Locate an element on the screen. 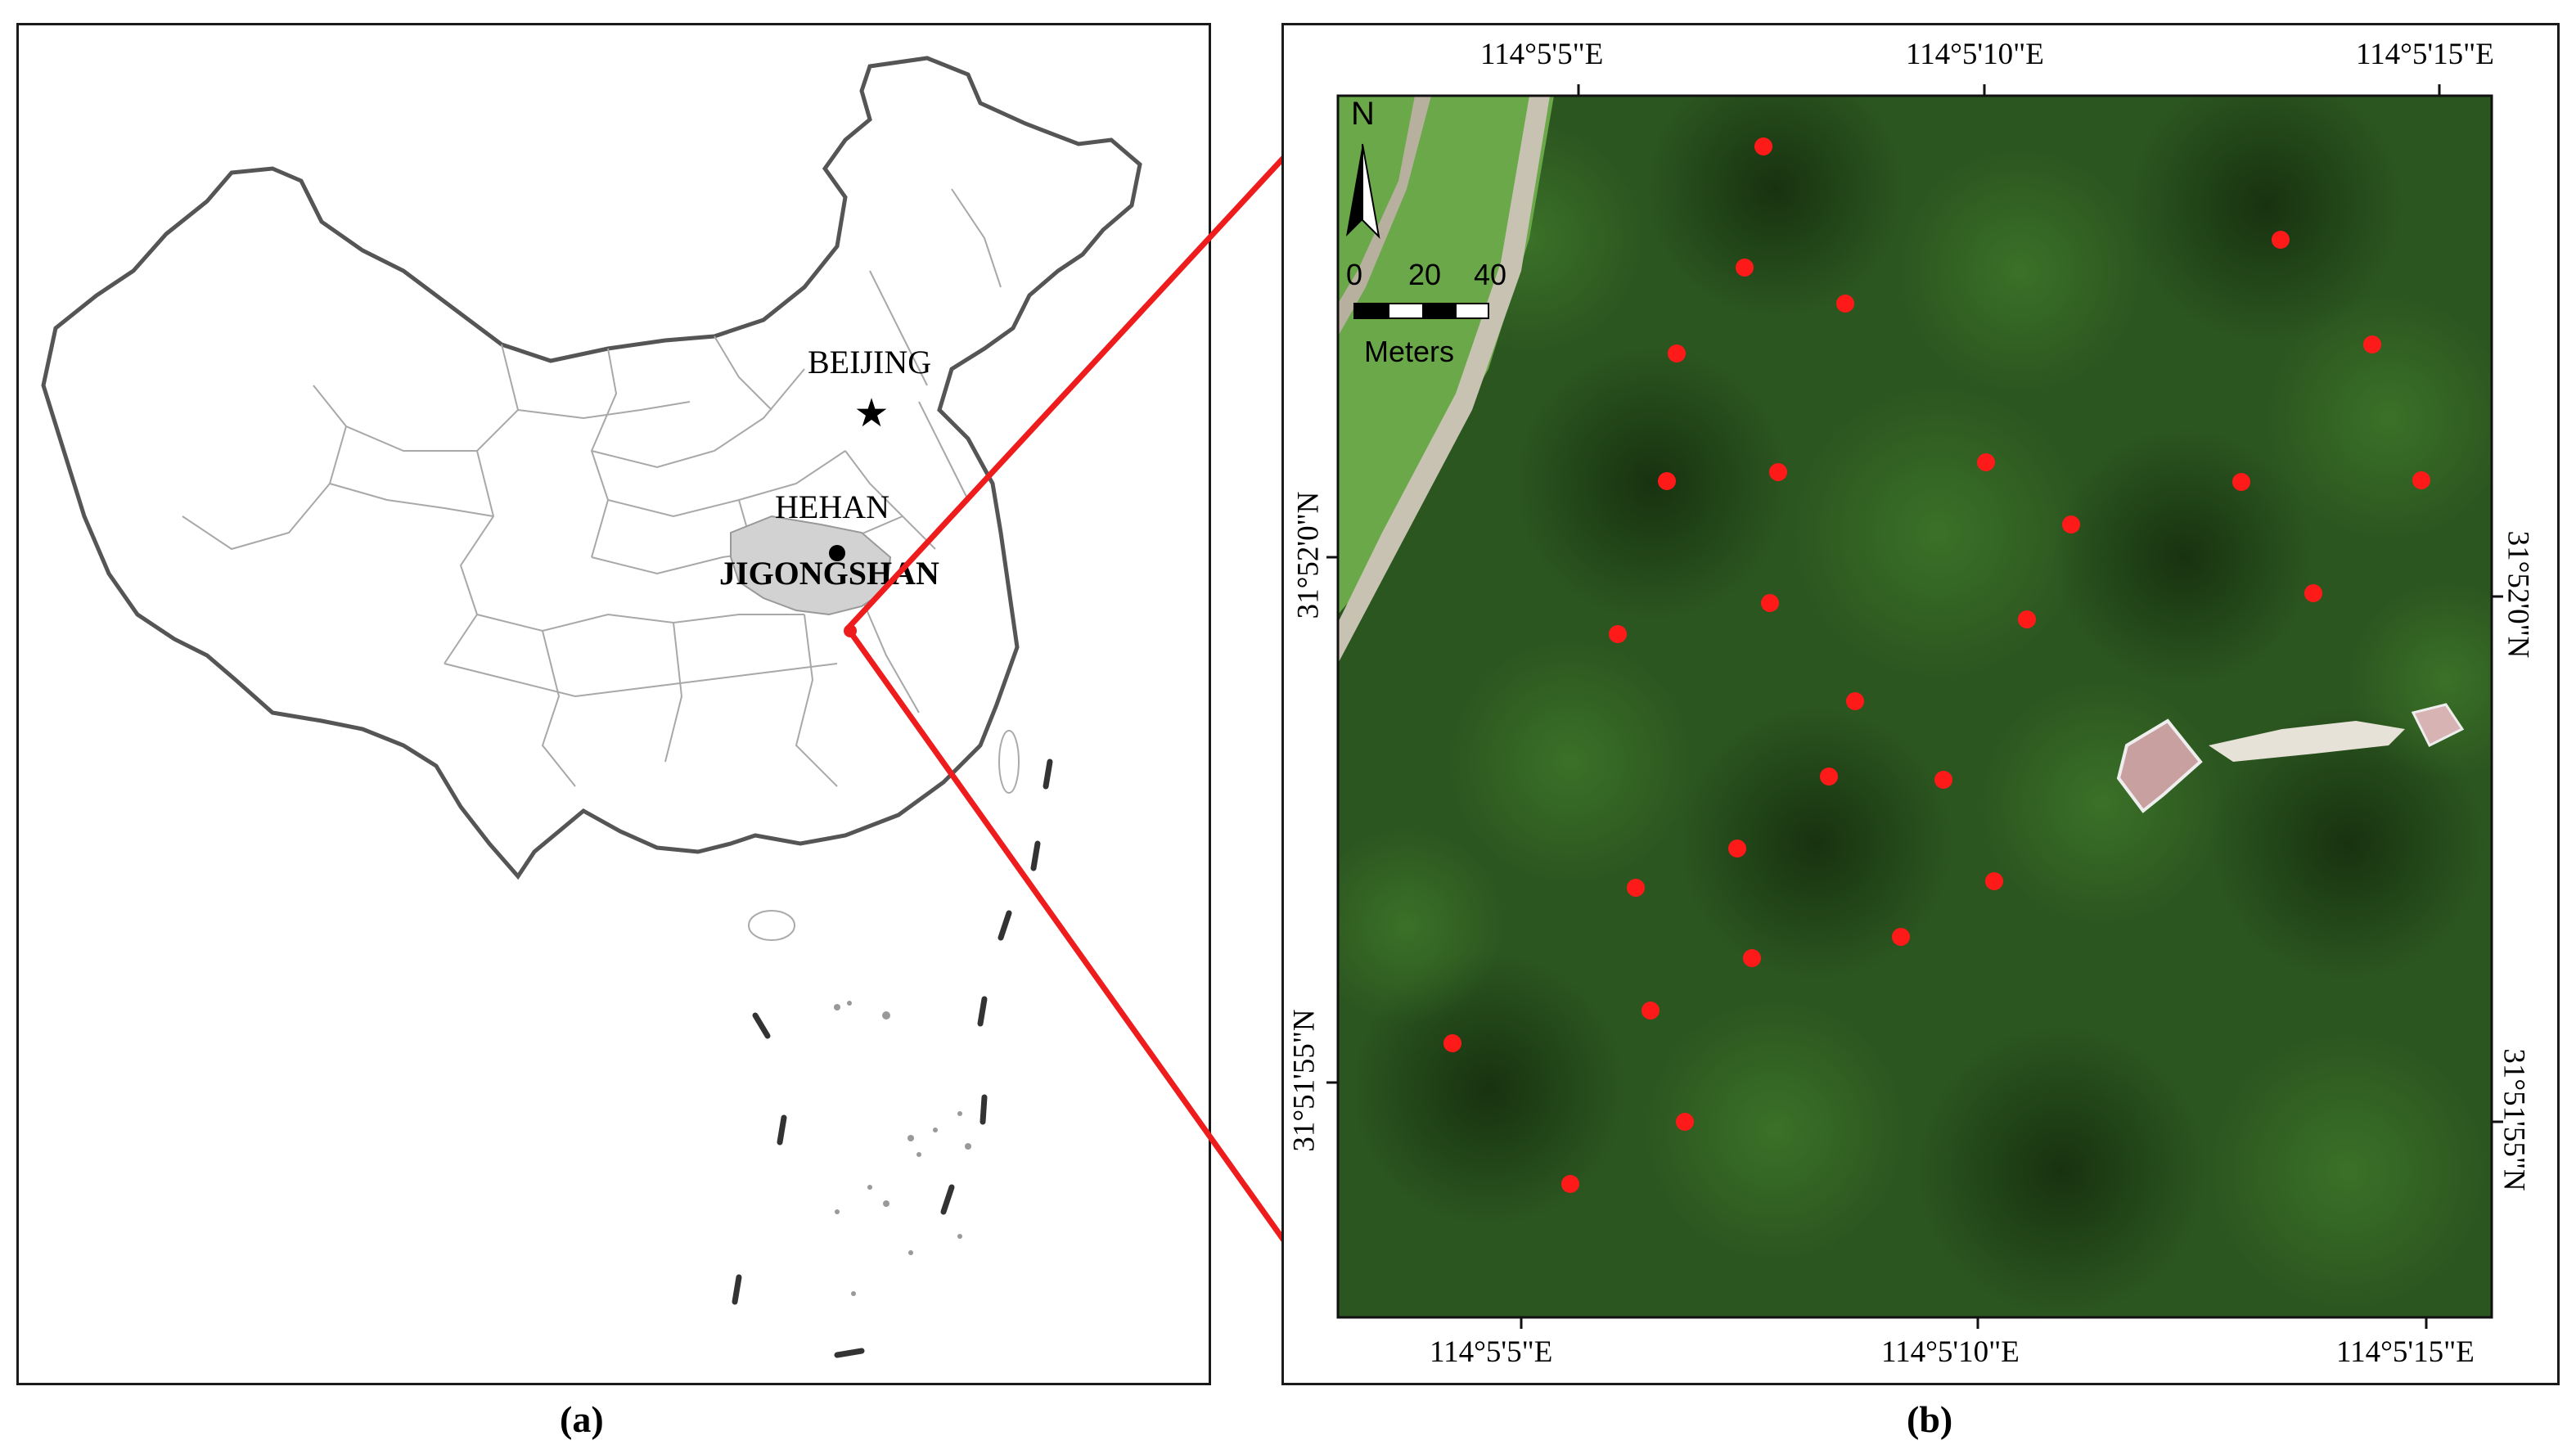 This screenshot has height=1454, width=2576. scale-tick-0: 0 is located at coordinates (1354, 274).